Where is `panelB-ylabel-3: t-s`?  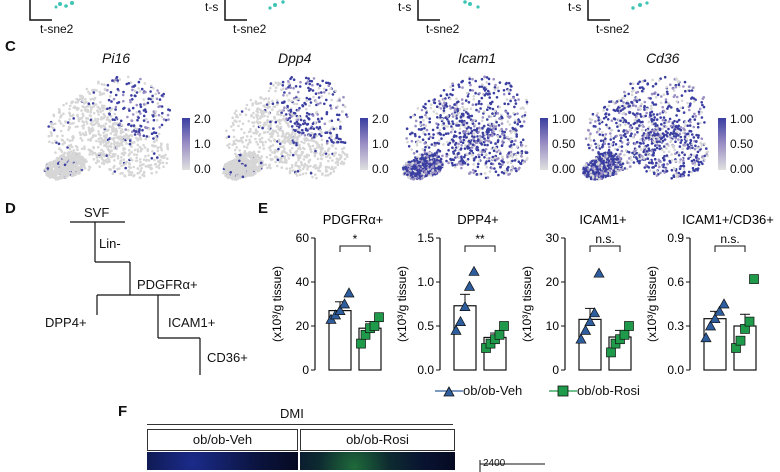
panelB-ylabel-3: t-s is located at coordinates (404, 7).